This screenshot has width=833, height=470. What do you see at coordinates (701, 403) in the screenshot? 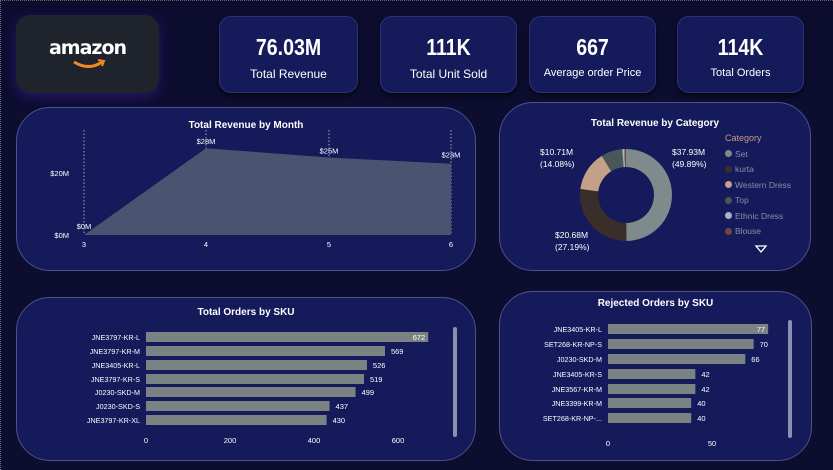
I see `data-label: 40` at bounding box center [701, 403].